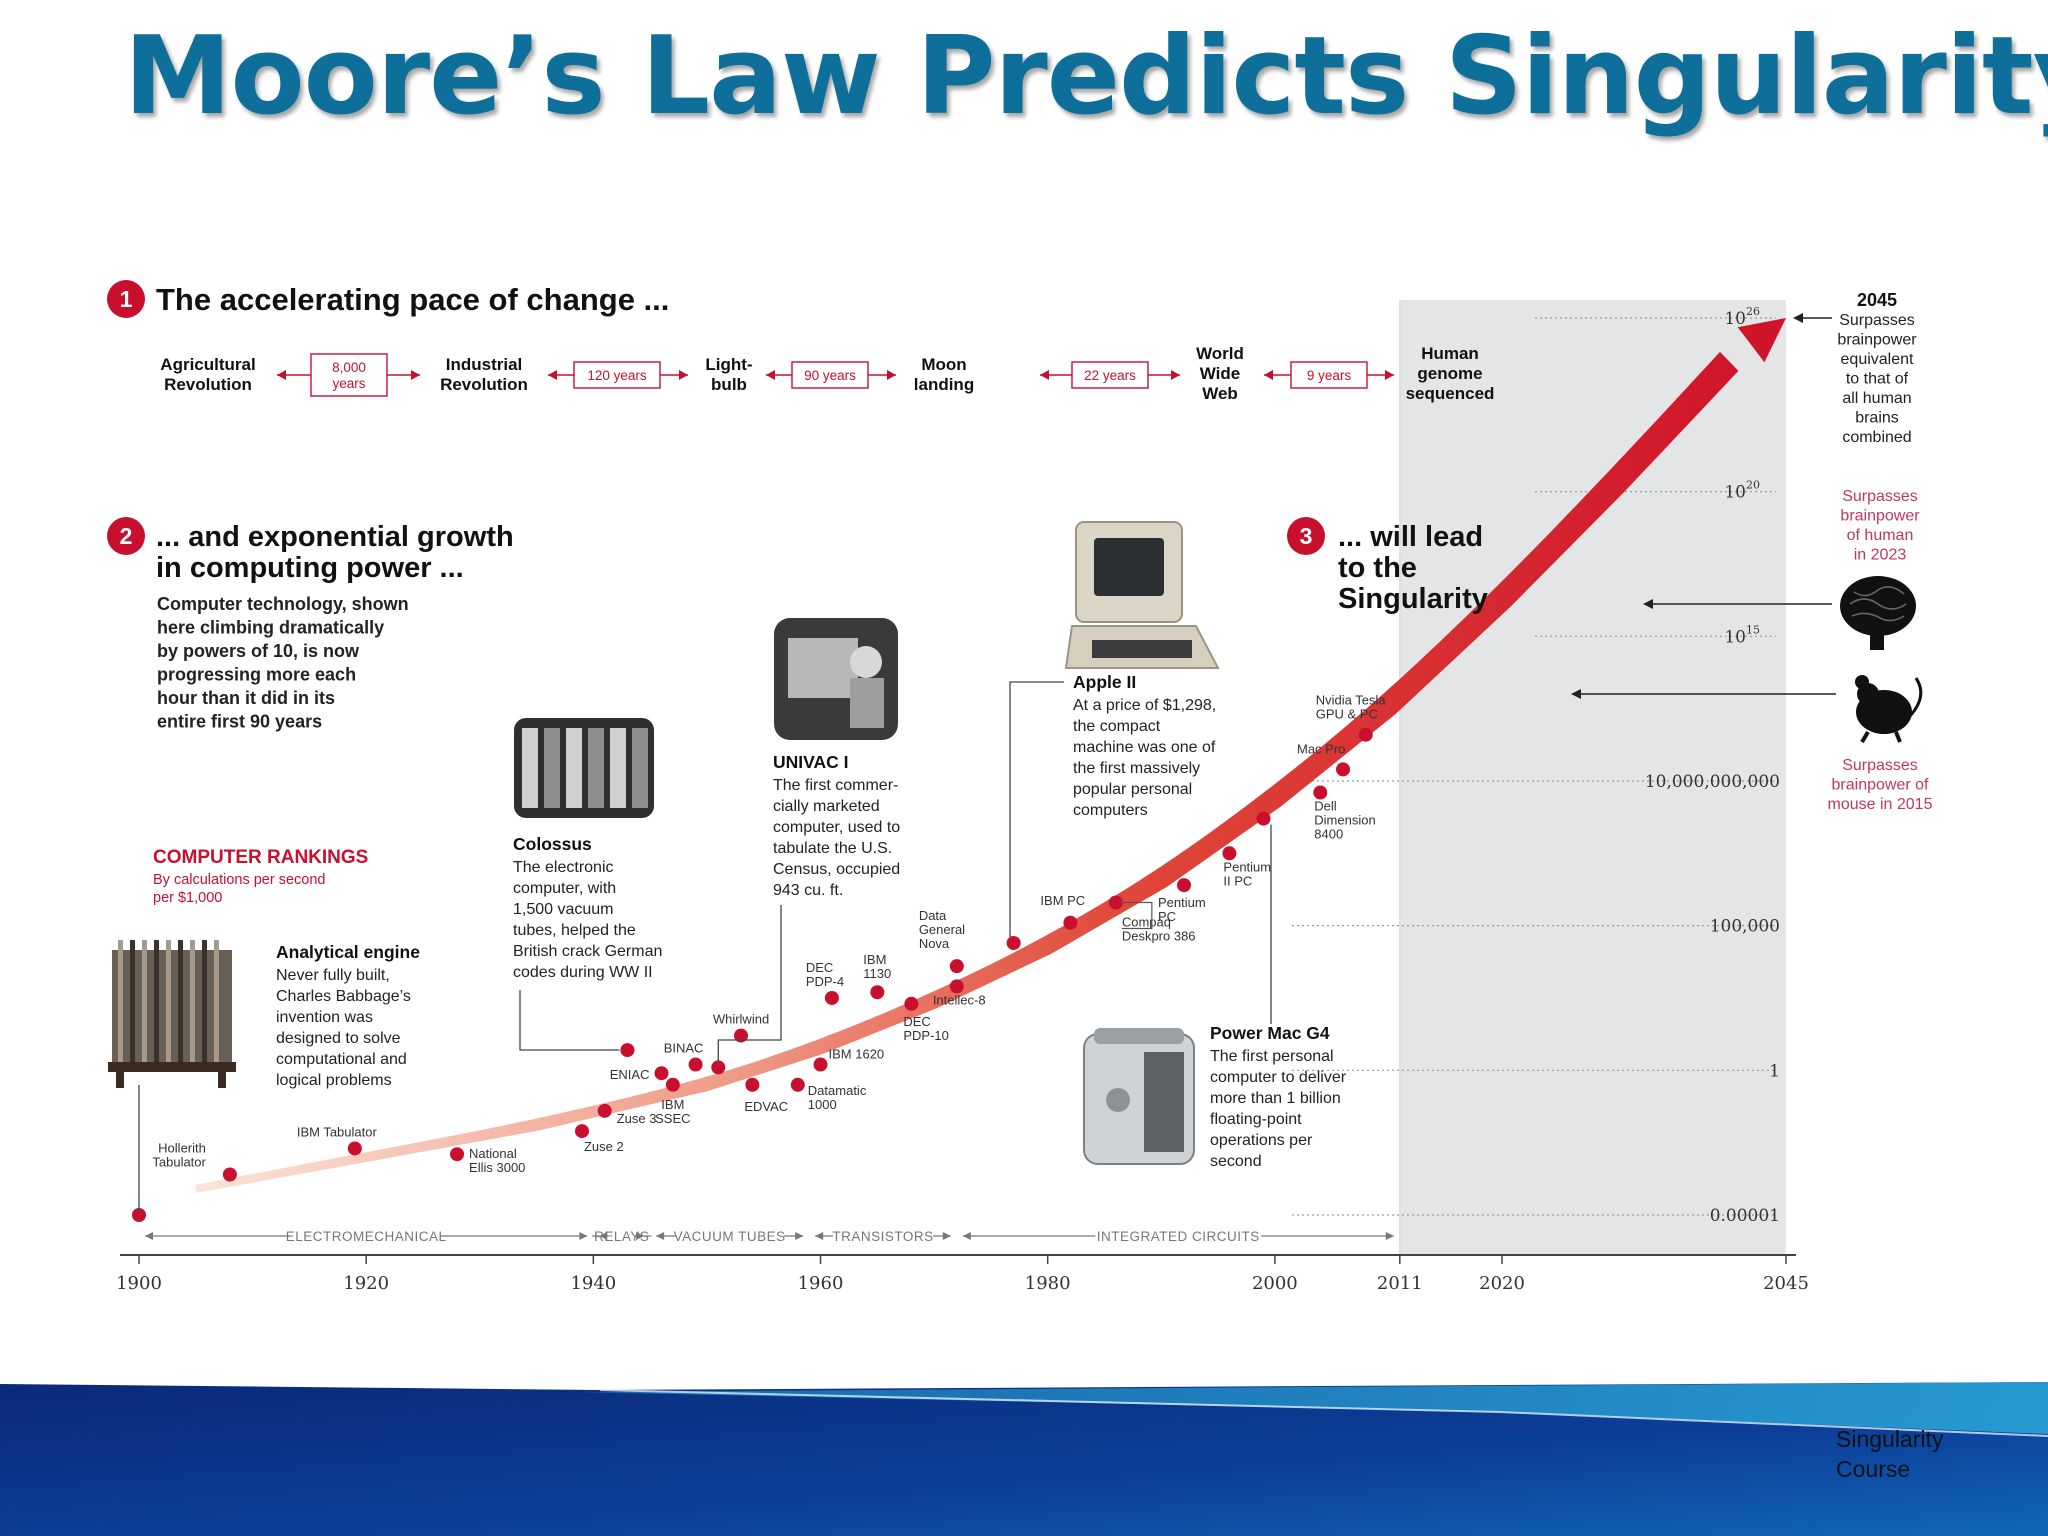 This screenshot has height=1536, width=2048. What do you see at coordinates (1876, 398) in the screenshot?
I see `annotation-2045: all human` at bounding box center [1876, 398].